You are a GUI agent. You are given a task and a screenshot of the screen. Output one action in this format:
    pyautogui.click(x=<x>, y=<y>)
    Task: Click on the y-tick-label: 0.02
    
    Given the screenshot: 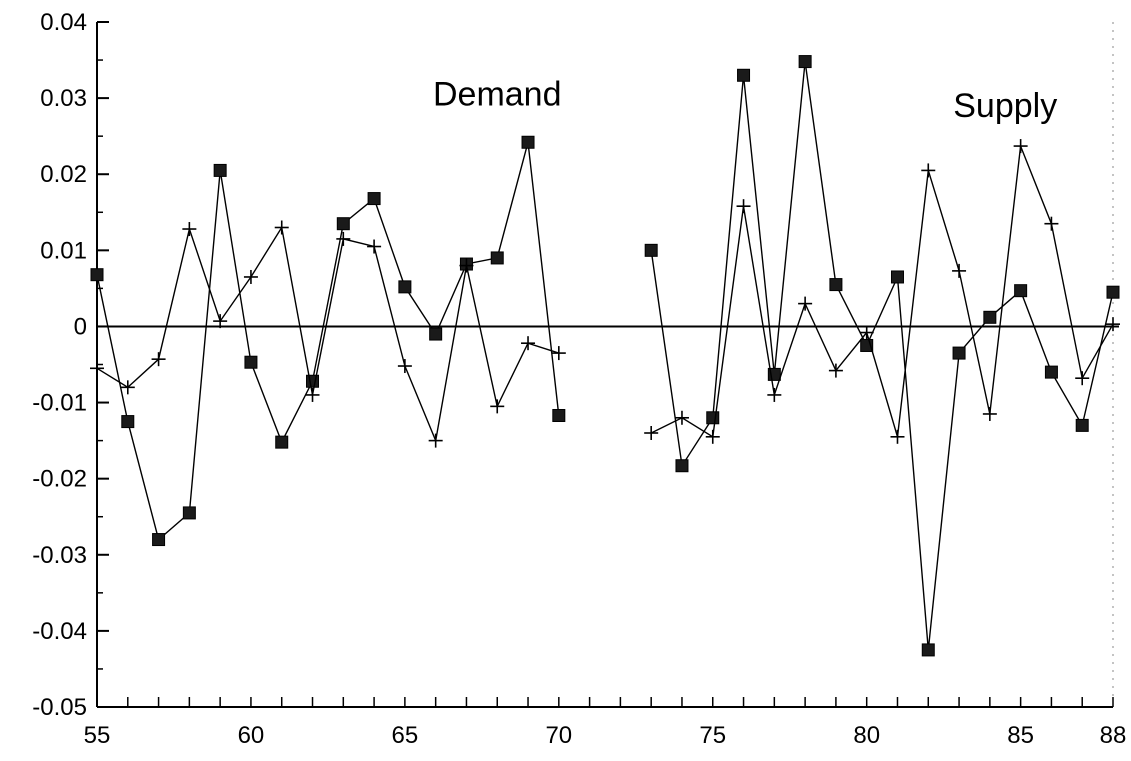 What is the action you would take?
    pyautogui.click(x=63, y=174)
    